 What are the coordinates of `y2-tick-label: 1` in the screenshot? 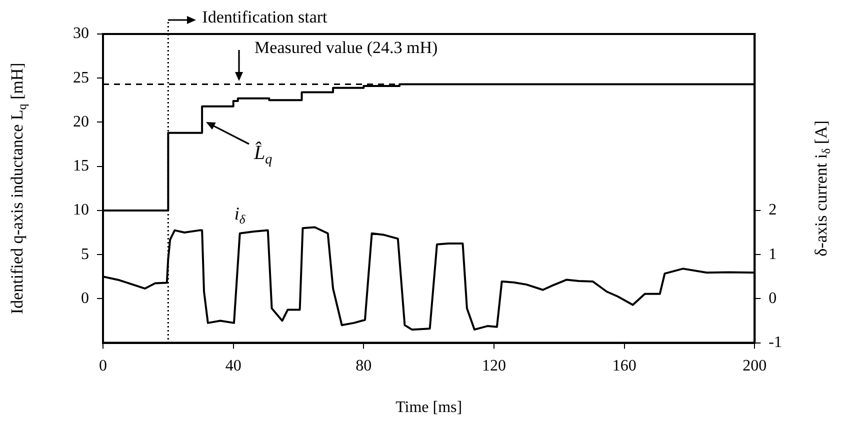 It's located at (772, 254).